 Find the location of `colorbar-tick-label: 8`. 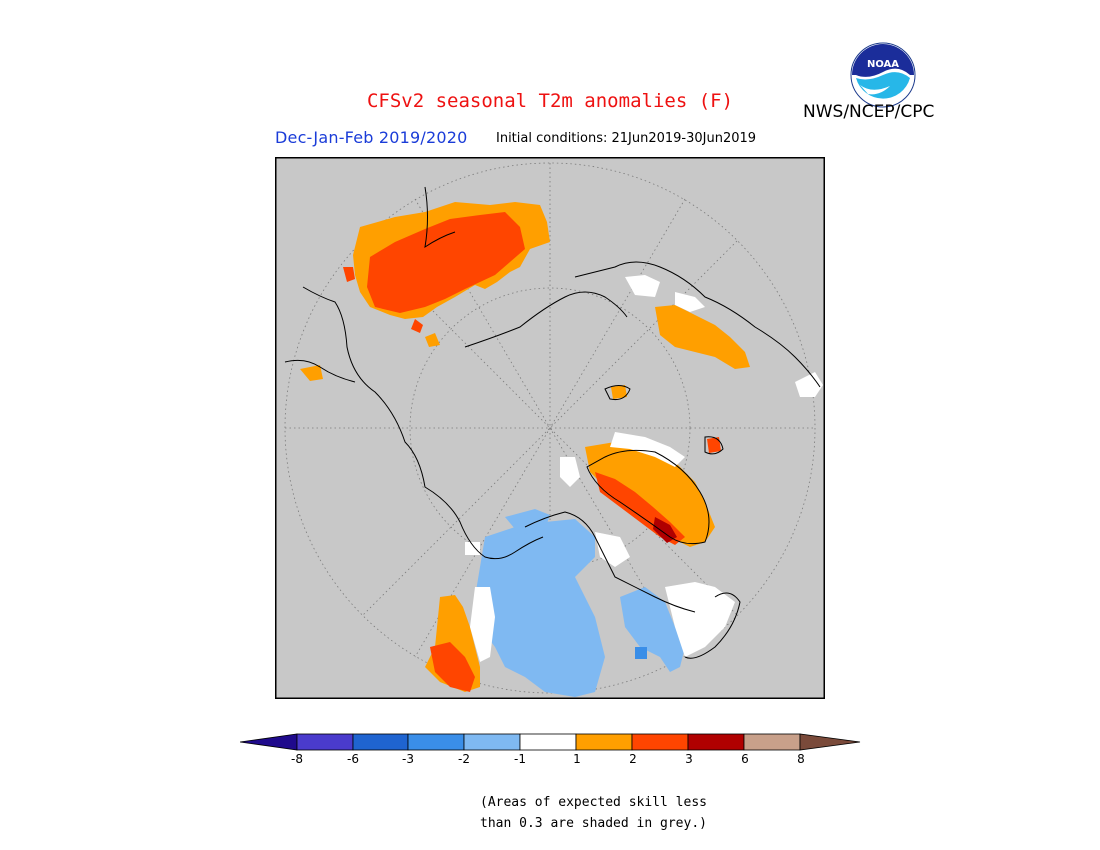

colorbar-tick-label: 8 is located at coordinates (801, 759).